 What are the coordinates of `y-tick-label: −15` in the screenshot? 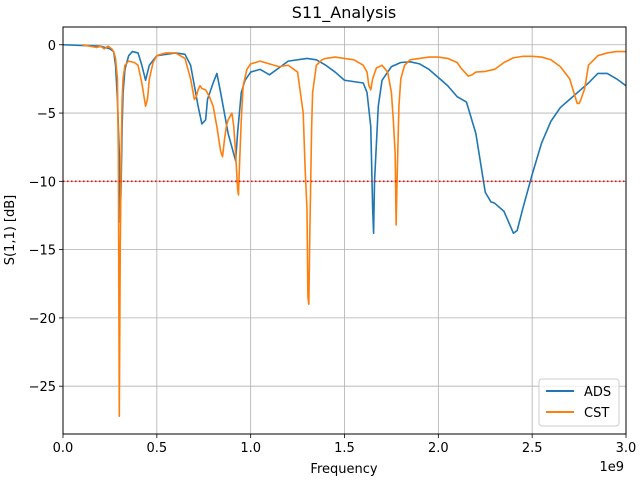 It's located at (42, 251).